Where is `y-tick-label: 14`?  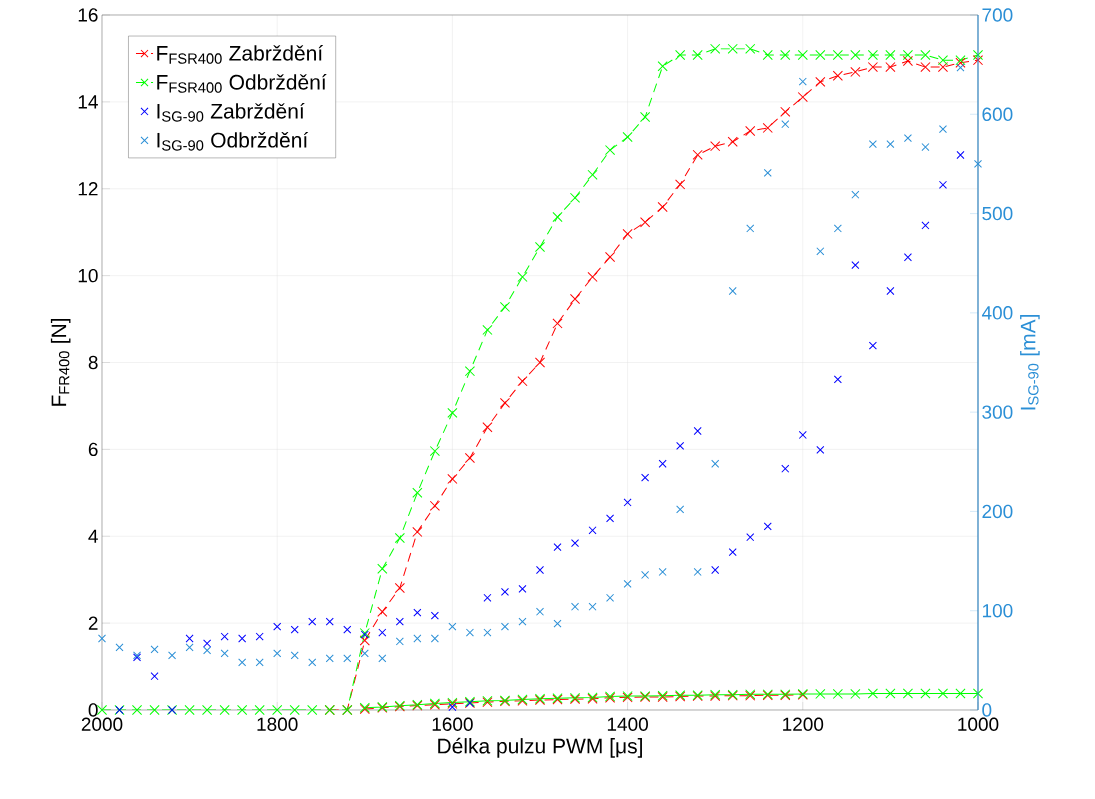 y-tick-label: 14 is located at coordinates (88, 102).